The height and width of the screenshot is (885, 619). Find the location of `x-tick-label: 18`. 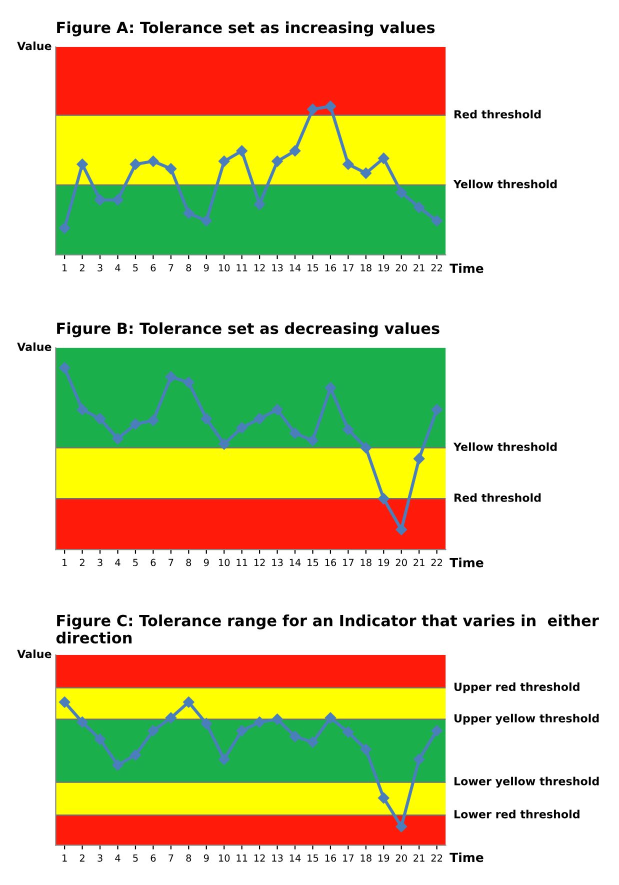

x-tick-label: 18 is located at coordinates (366, 268).